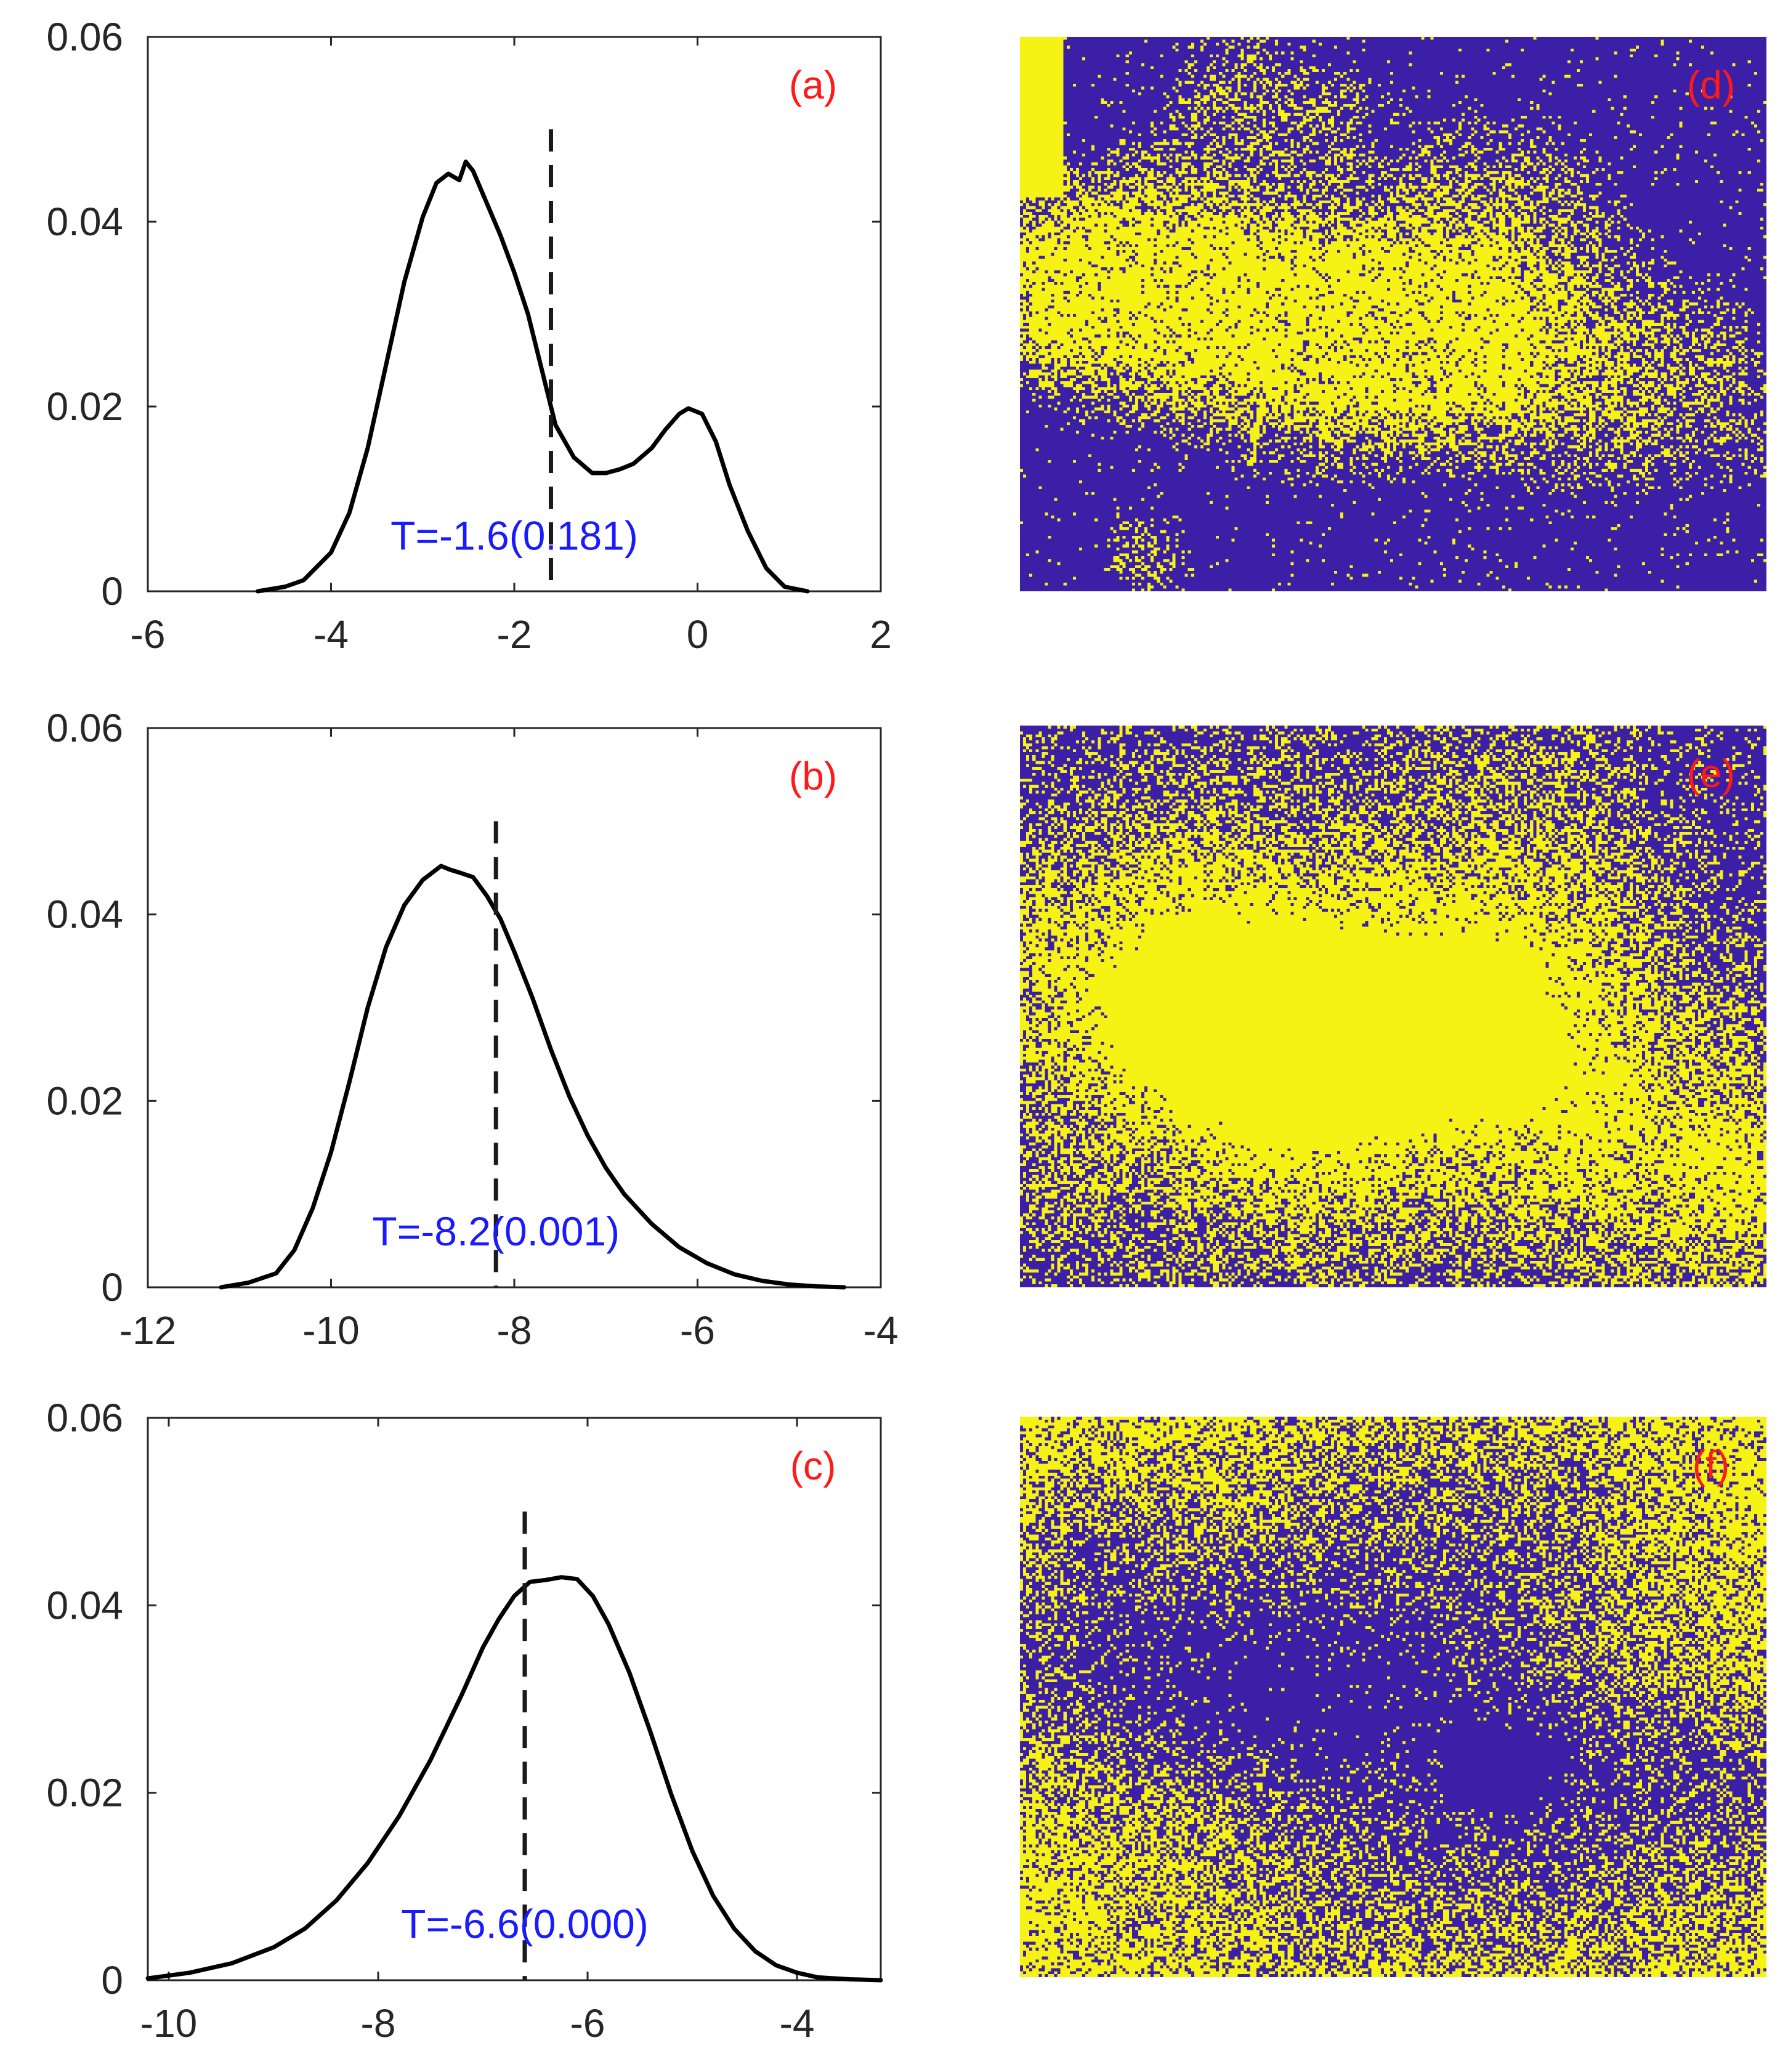 This screenshot has height=2072, width=1788. I want to click on x-tick-label: -2, so click(514, 634).